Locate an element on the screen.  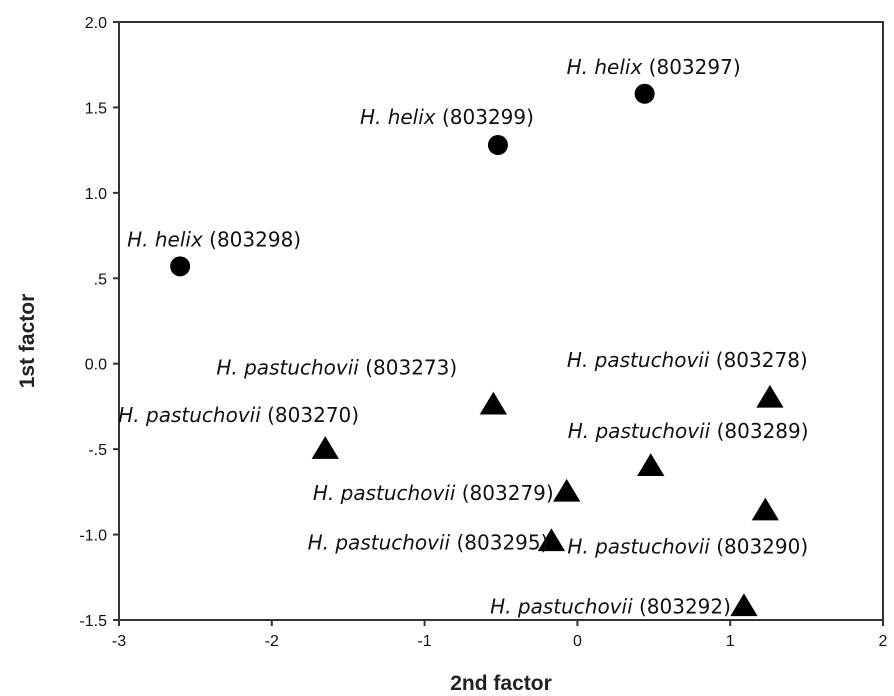
point-label: H. helix (803298) is located at coordinates (214, 239).